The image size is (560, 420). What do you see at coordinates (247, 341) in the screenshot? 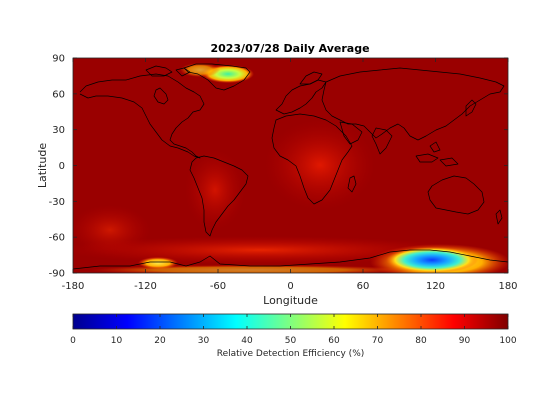
I see `colorbar-tick-label: 40` at bounding box center [247, 341].